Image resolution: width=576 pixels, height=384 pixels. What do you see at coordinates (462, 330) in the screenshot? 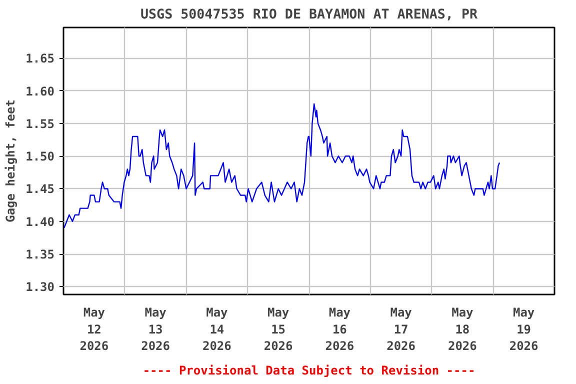
I see `x-tick-label: May 18 2026` at bounding box center [462, 330].